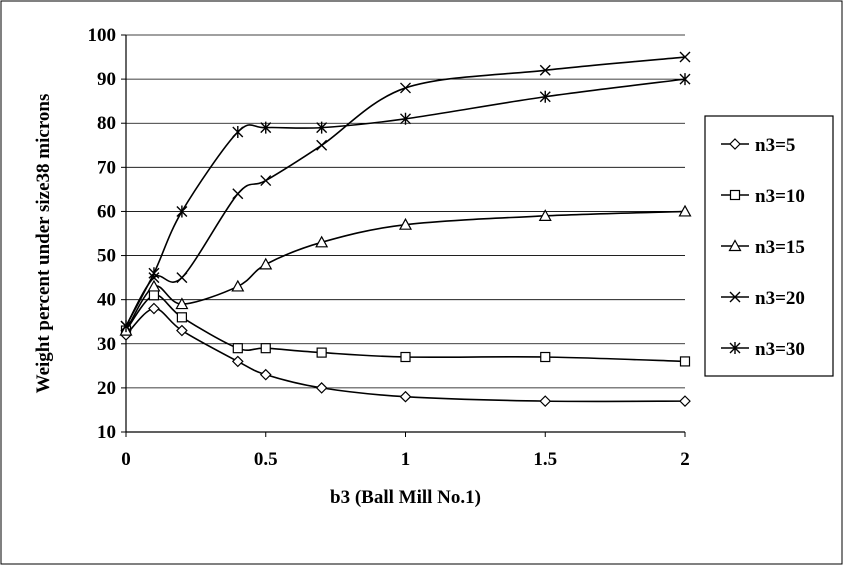 This screenshot has height=565, width=843. I want to click on x-tick-label: 1.5, so click(545, 459).